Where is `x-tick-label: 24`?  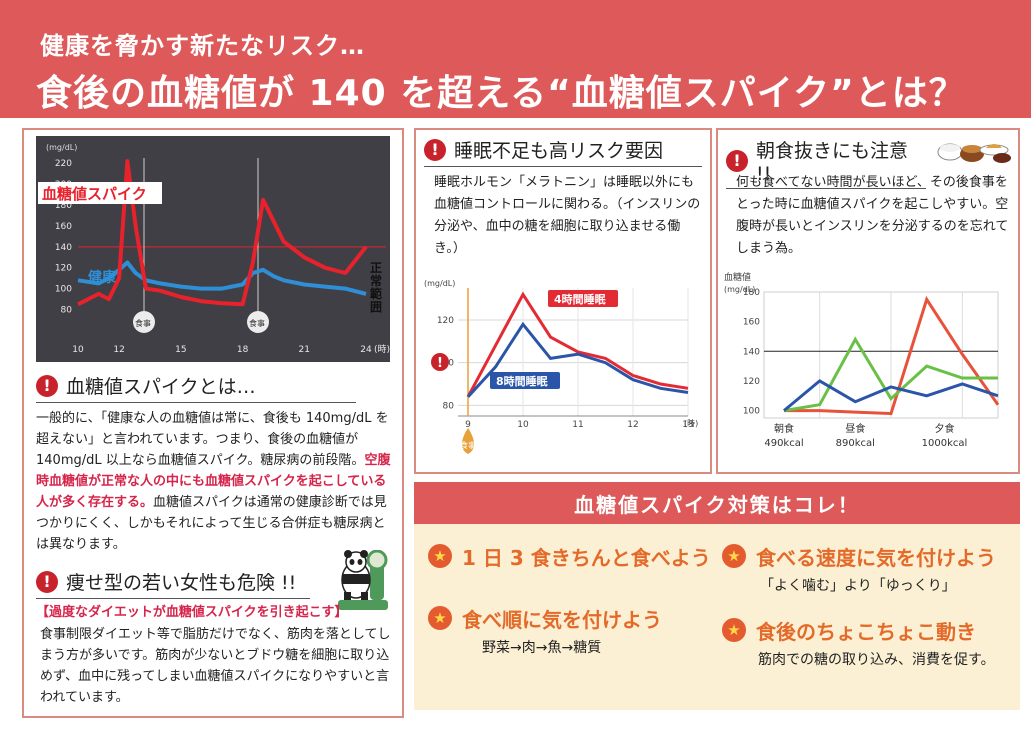 x-tick-label: 24 is located at coordinates (366, 350).